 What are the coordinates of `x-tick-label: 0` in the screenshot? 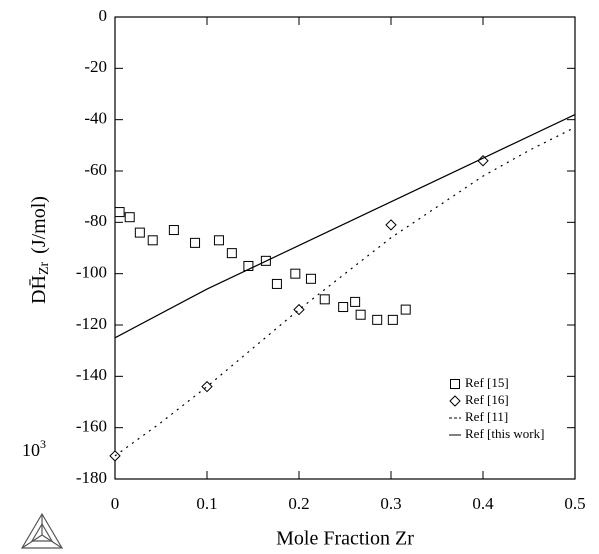 It's located at (115, 503).